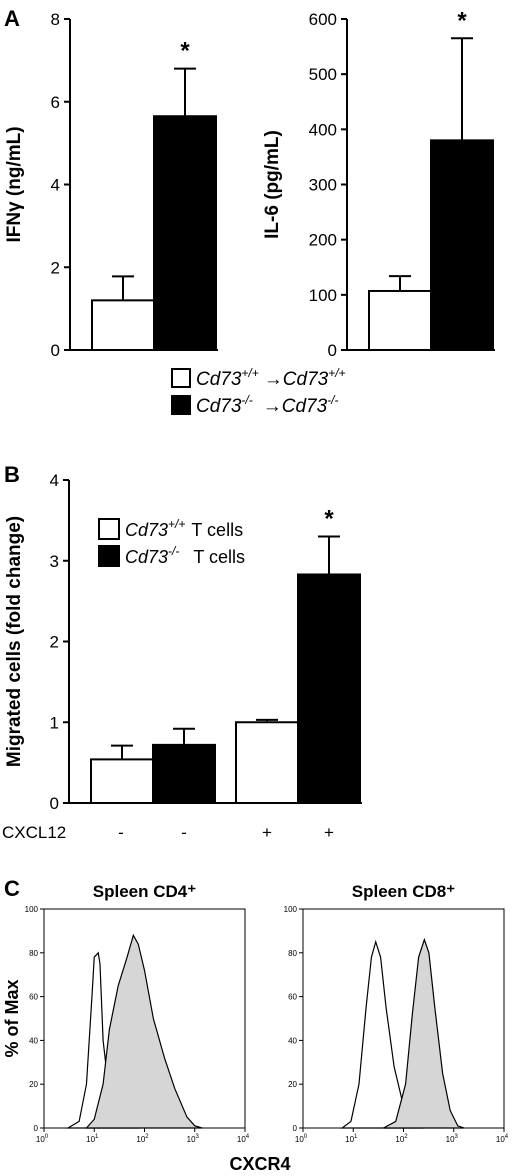 This screenshot has height=1176, width=520. I want to click on y-tick-label: 1, so click(54, 722).